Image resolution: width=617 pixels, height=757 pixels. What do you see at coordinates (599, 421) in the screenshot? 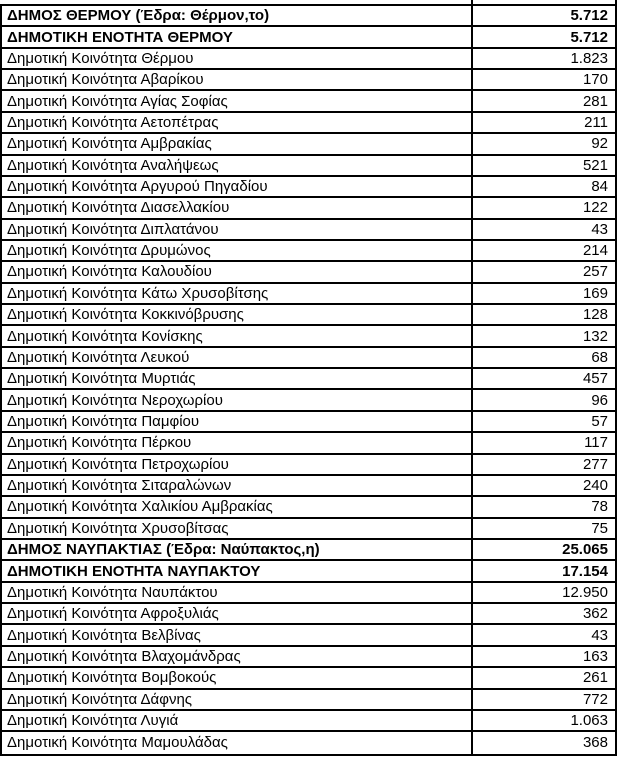
I see `population-value-cell: 57` at bounding box center [599, 421].